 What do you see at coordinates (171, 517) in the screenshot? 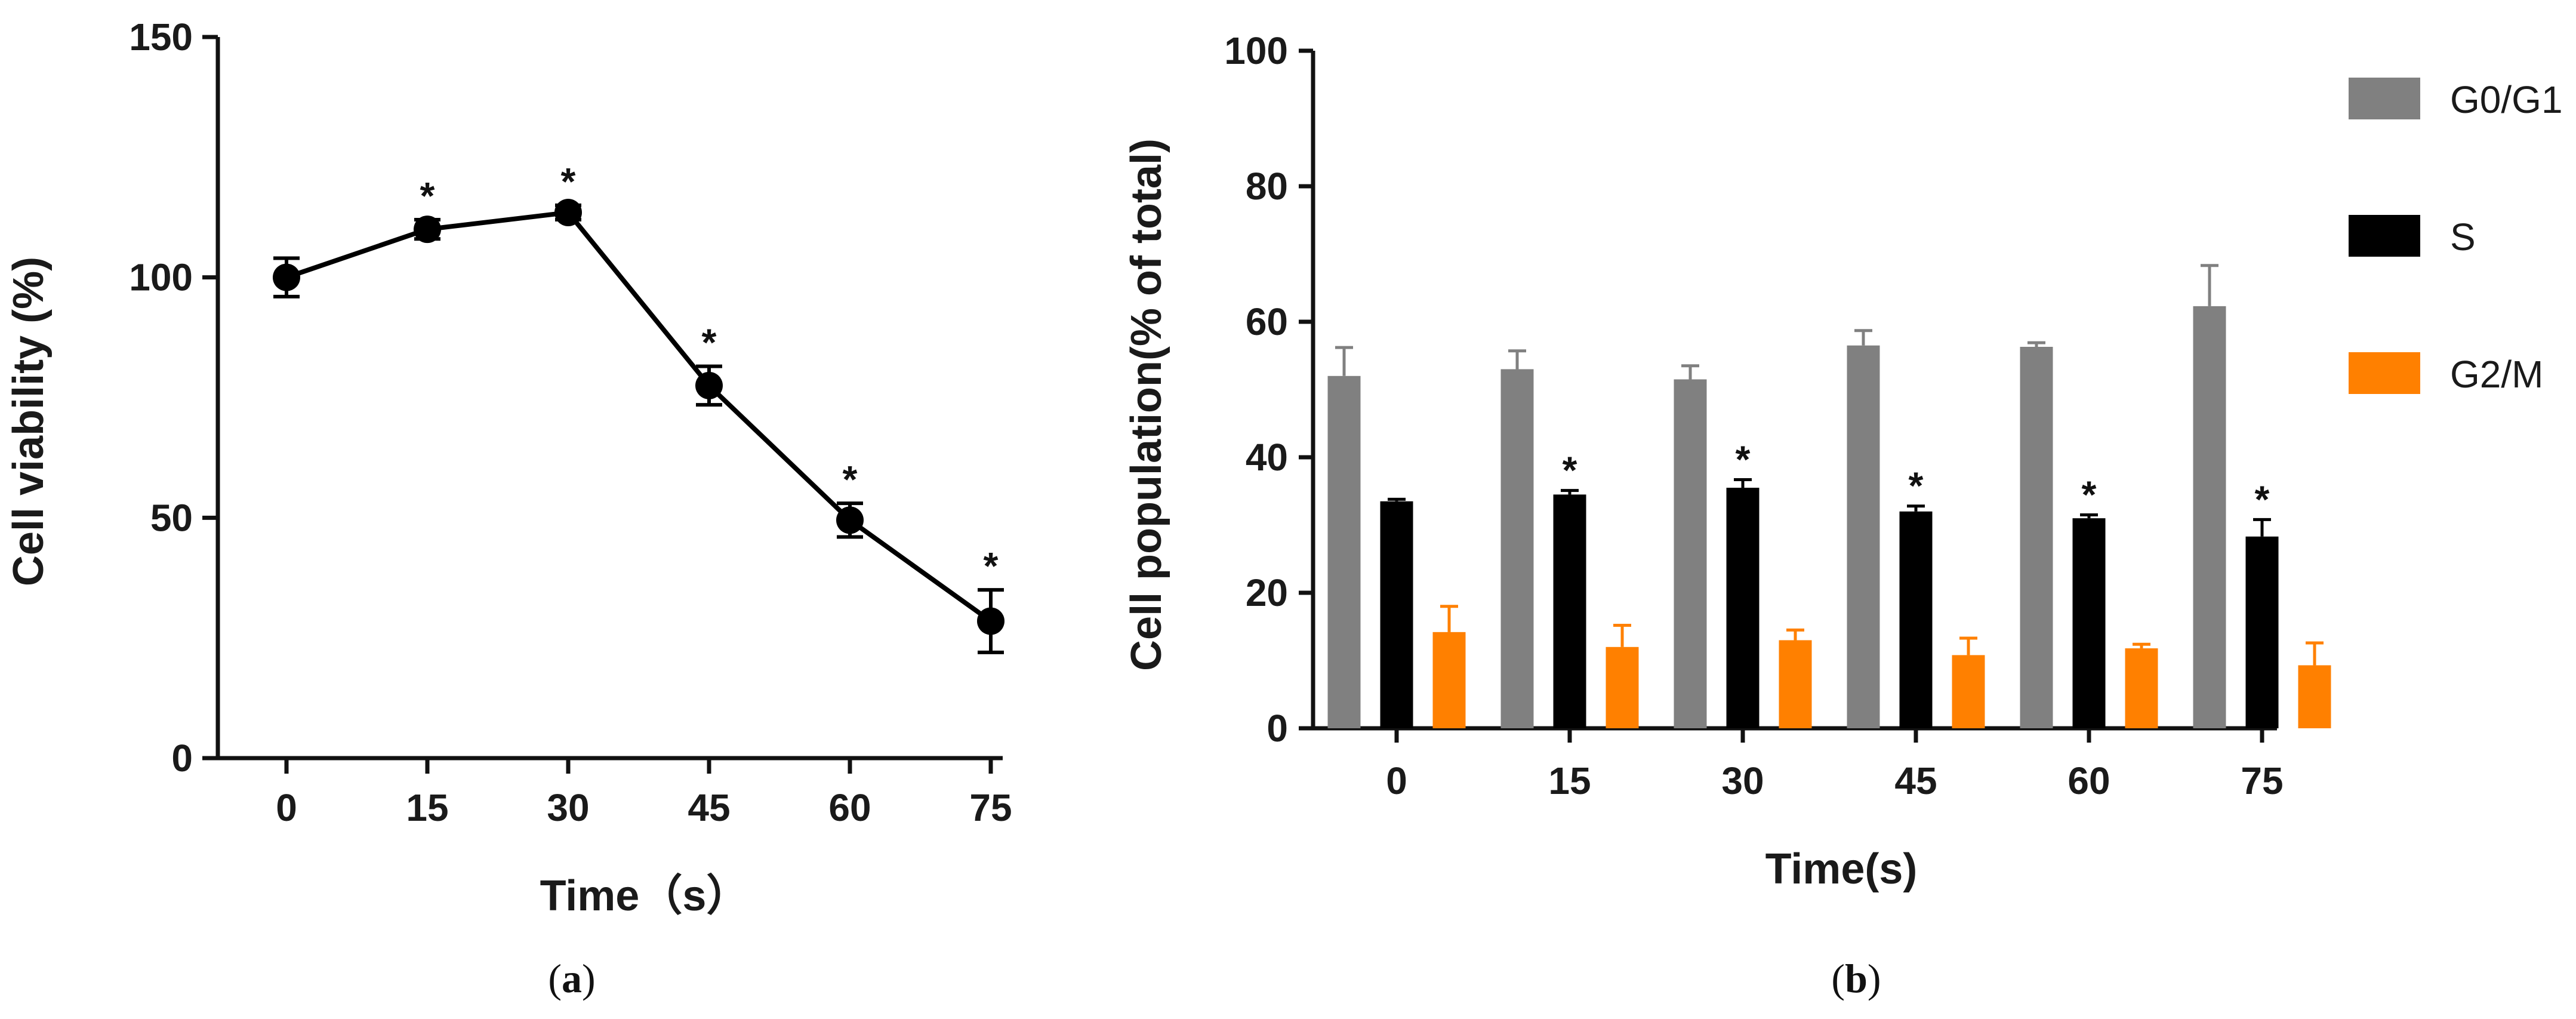
I see `panel-a-y-tick-label: 50` at bounding box center [171, 517].